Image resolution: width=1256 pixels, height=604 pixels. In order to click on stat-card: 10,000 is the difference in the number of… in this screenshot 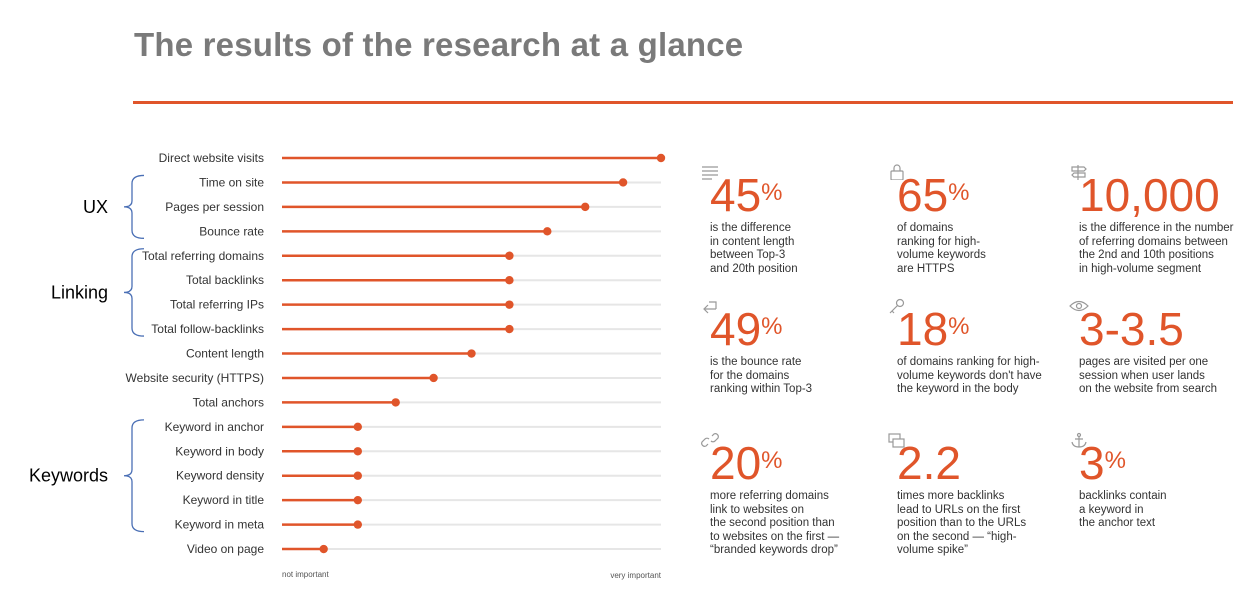, I will do `click(1163, 220)`.